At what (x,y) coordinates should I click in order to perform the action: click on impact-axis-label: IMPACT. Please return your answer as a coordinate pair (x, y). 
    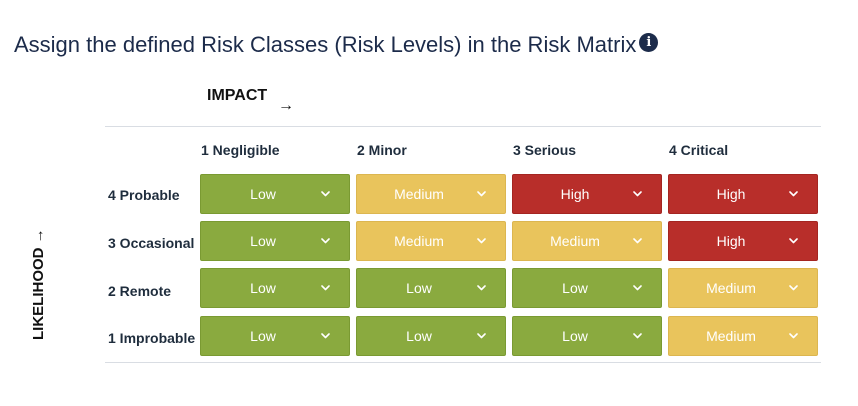
    Looking at the image, I should click on (237, 95).